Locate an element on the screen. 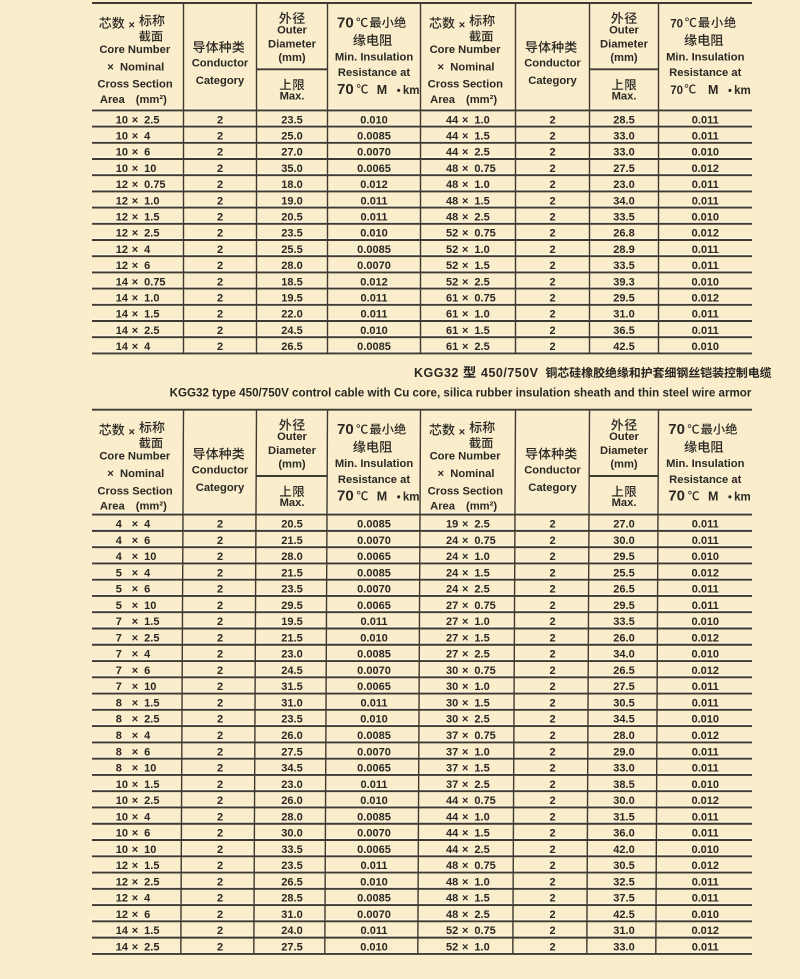  svg-text: 27 is located at coordinates (452, 638).